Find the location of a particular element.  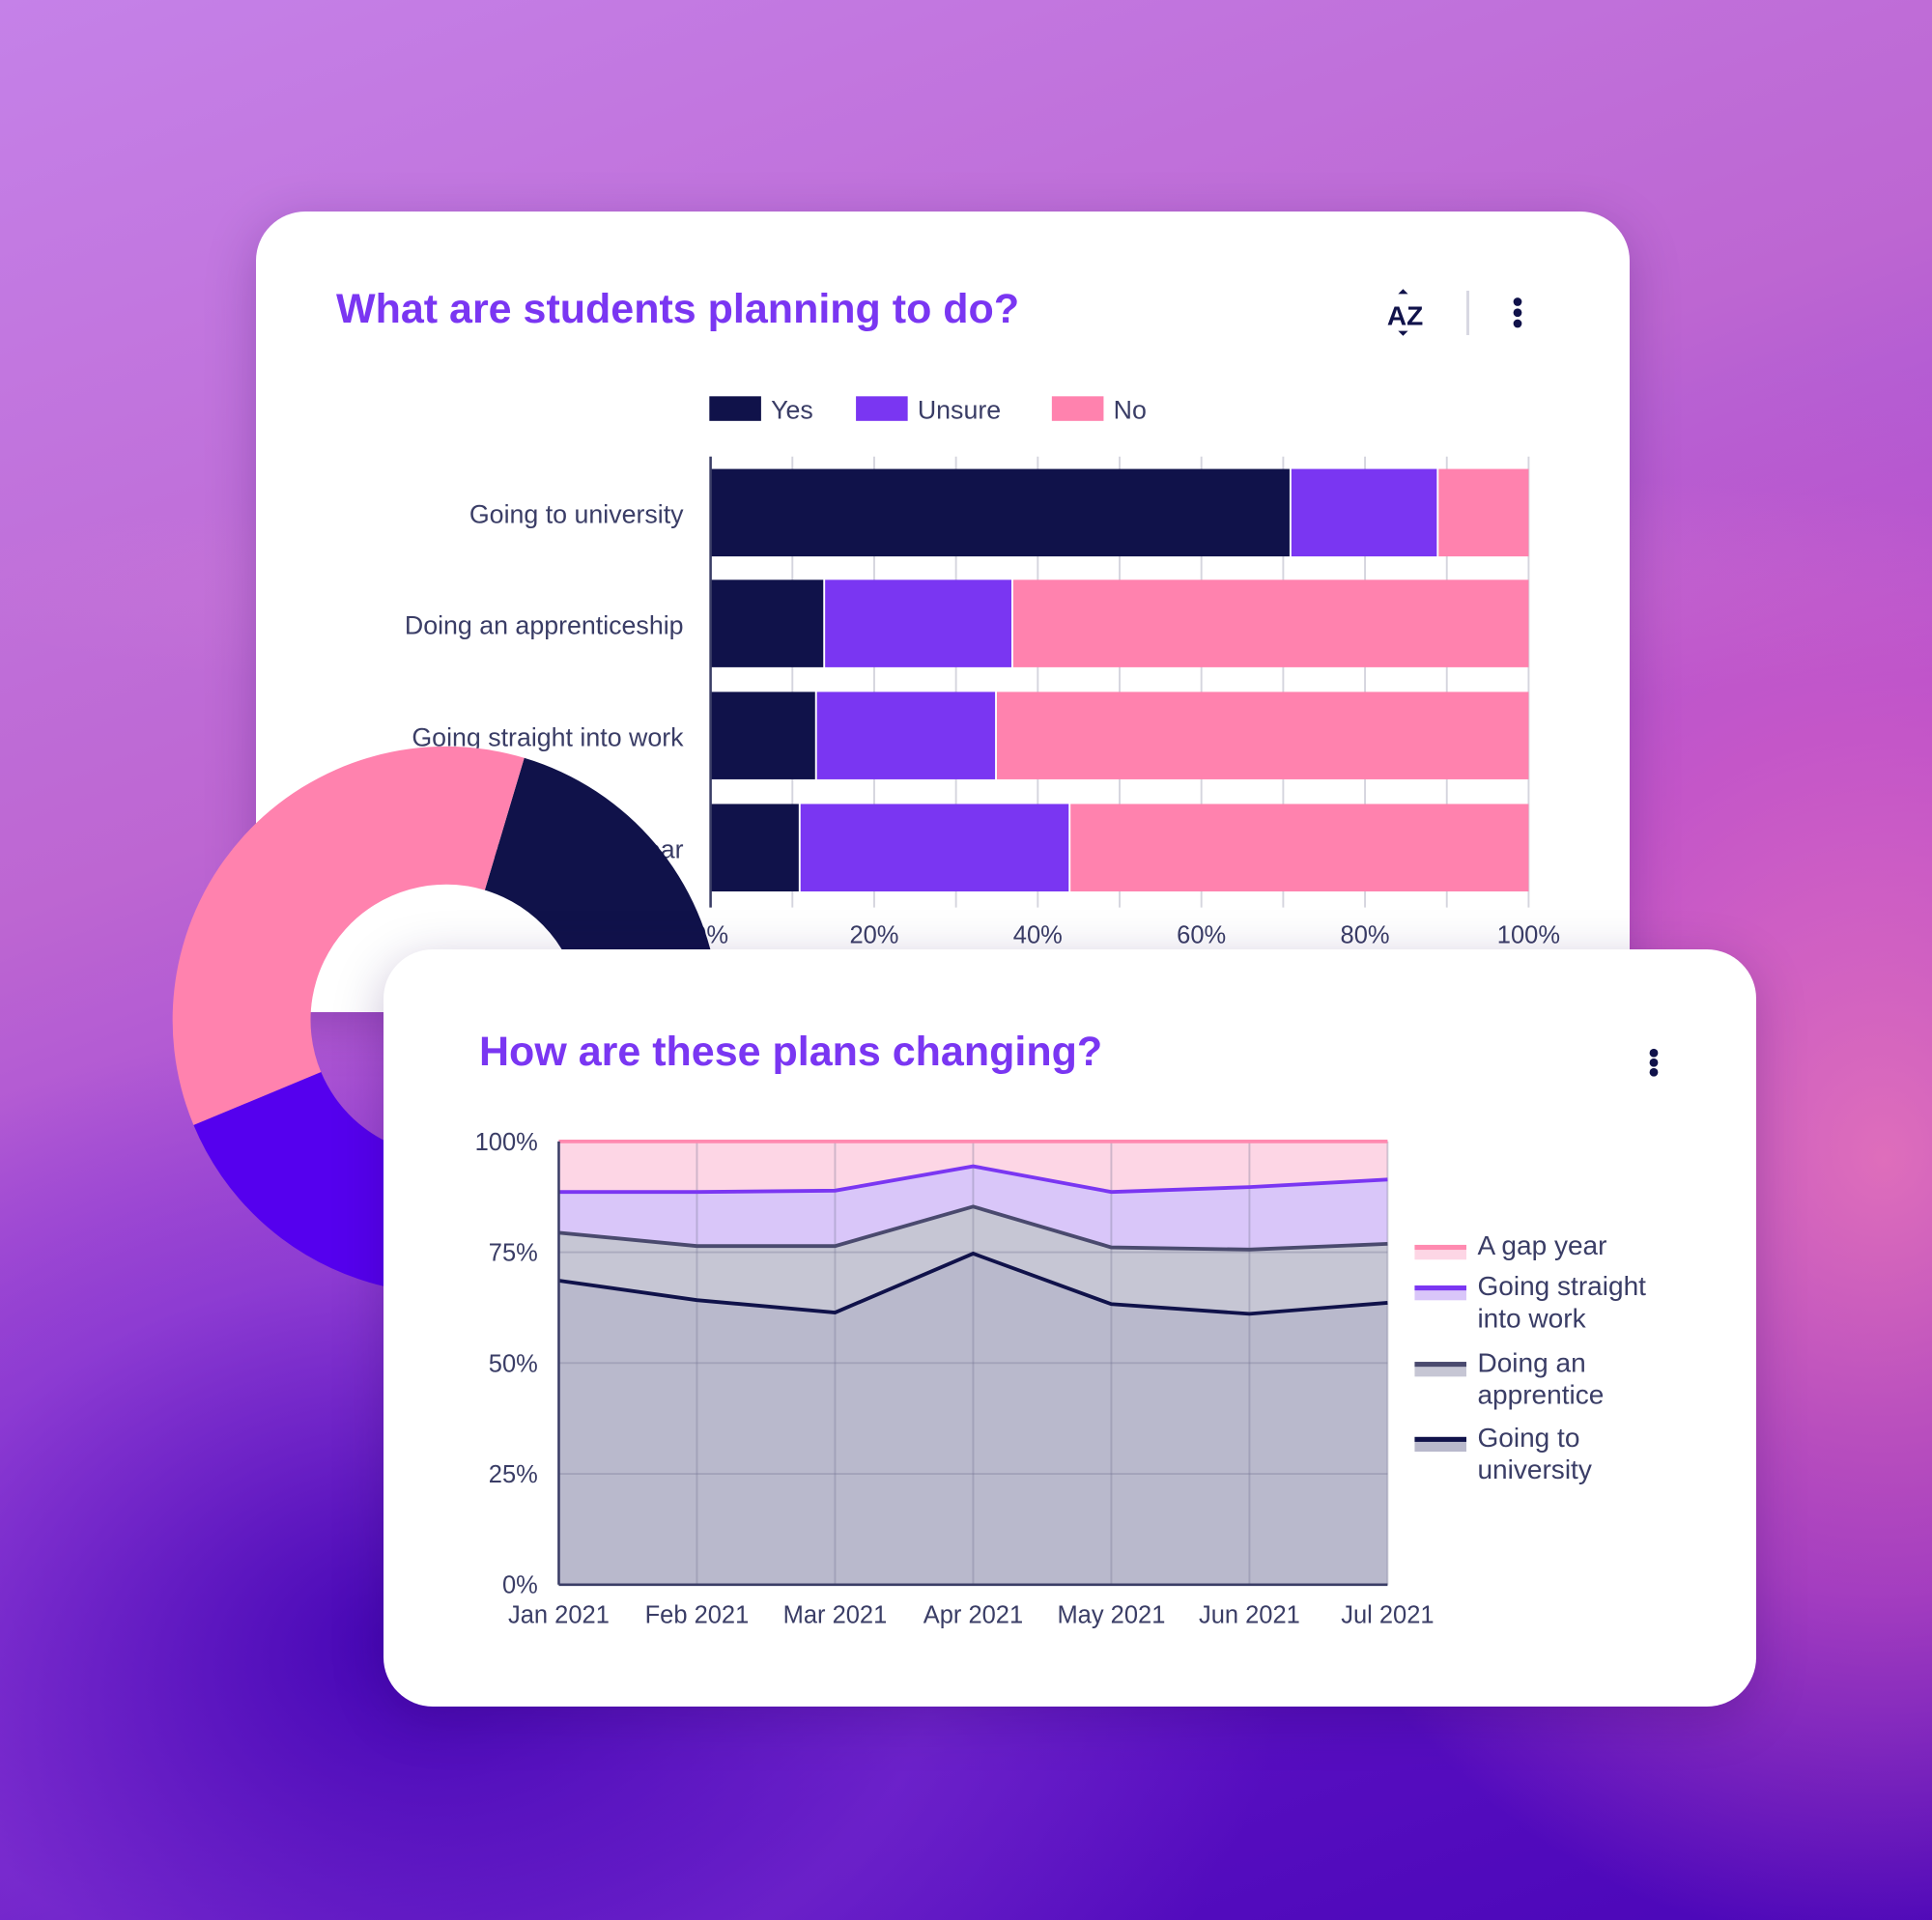

area-doing-an-apprentice is located at coordinates (973, 1260).